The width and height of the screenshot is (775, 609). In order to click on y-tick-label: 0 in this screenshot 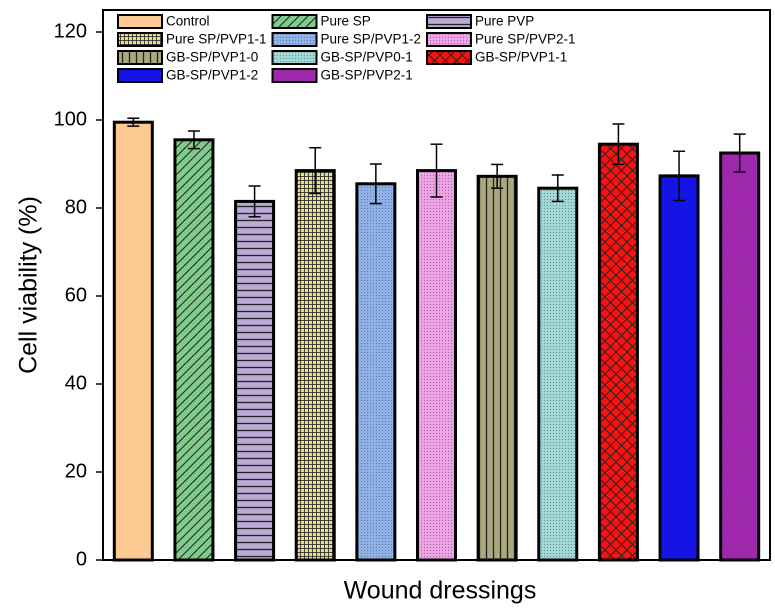, I will do `click(81, 559)`.